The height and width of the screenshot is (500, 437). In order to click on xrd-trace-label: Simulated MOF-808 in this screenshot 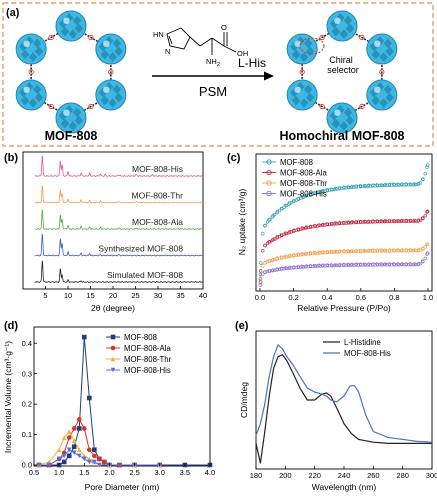, I will do `click(145, 275)`.